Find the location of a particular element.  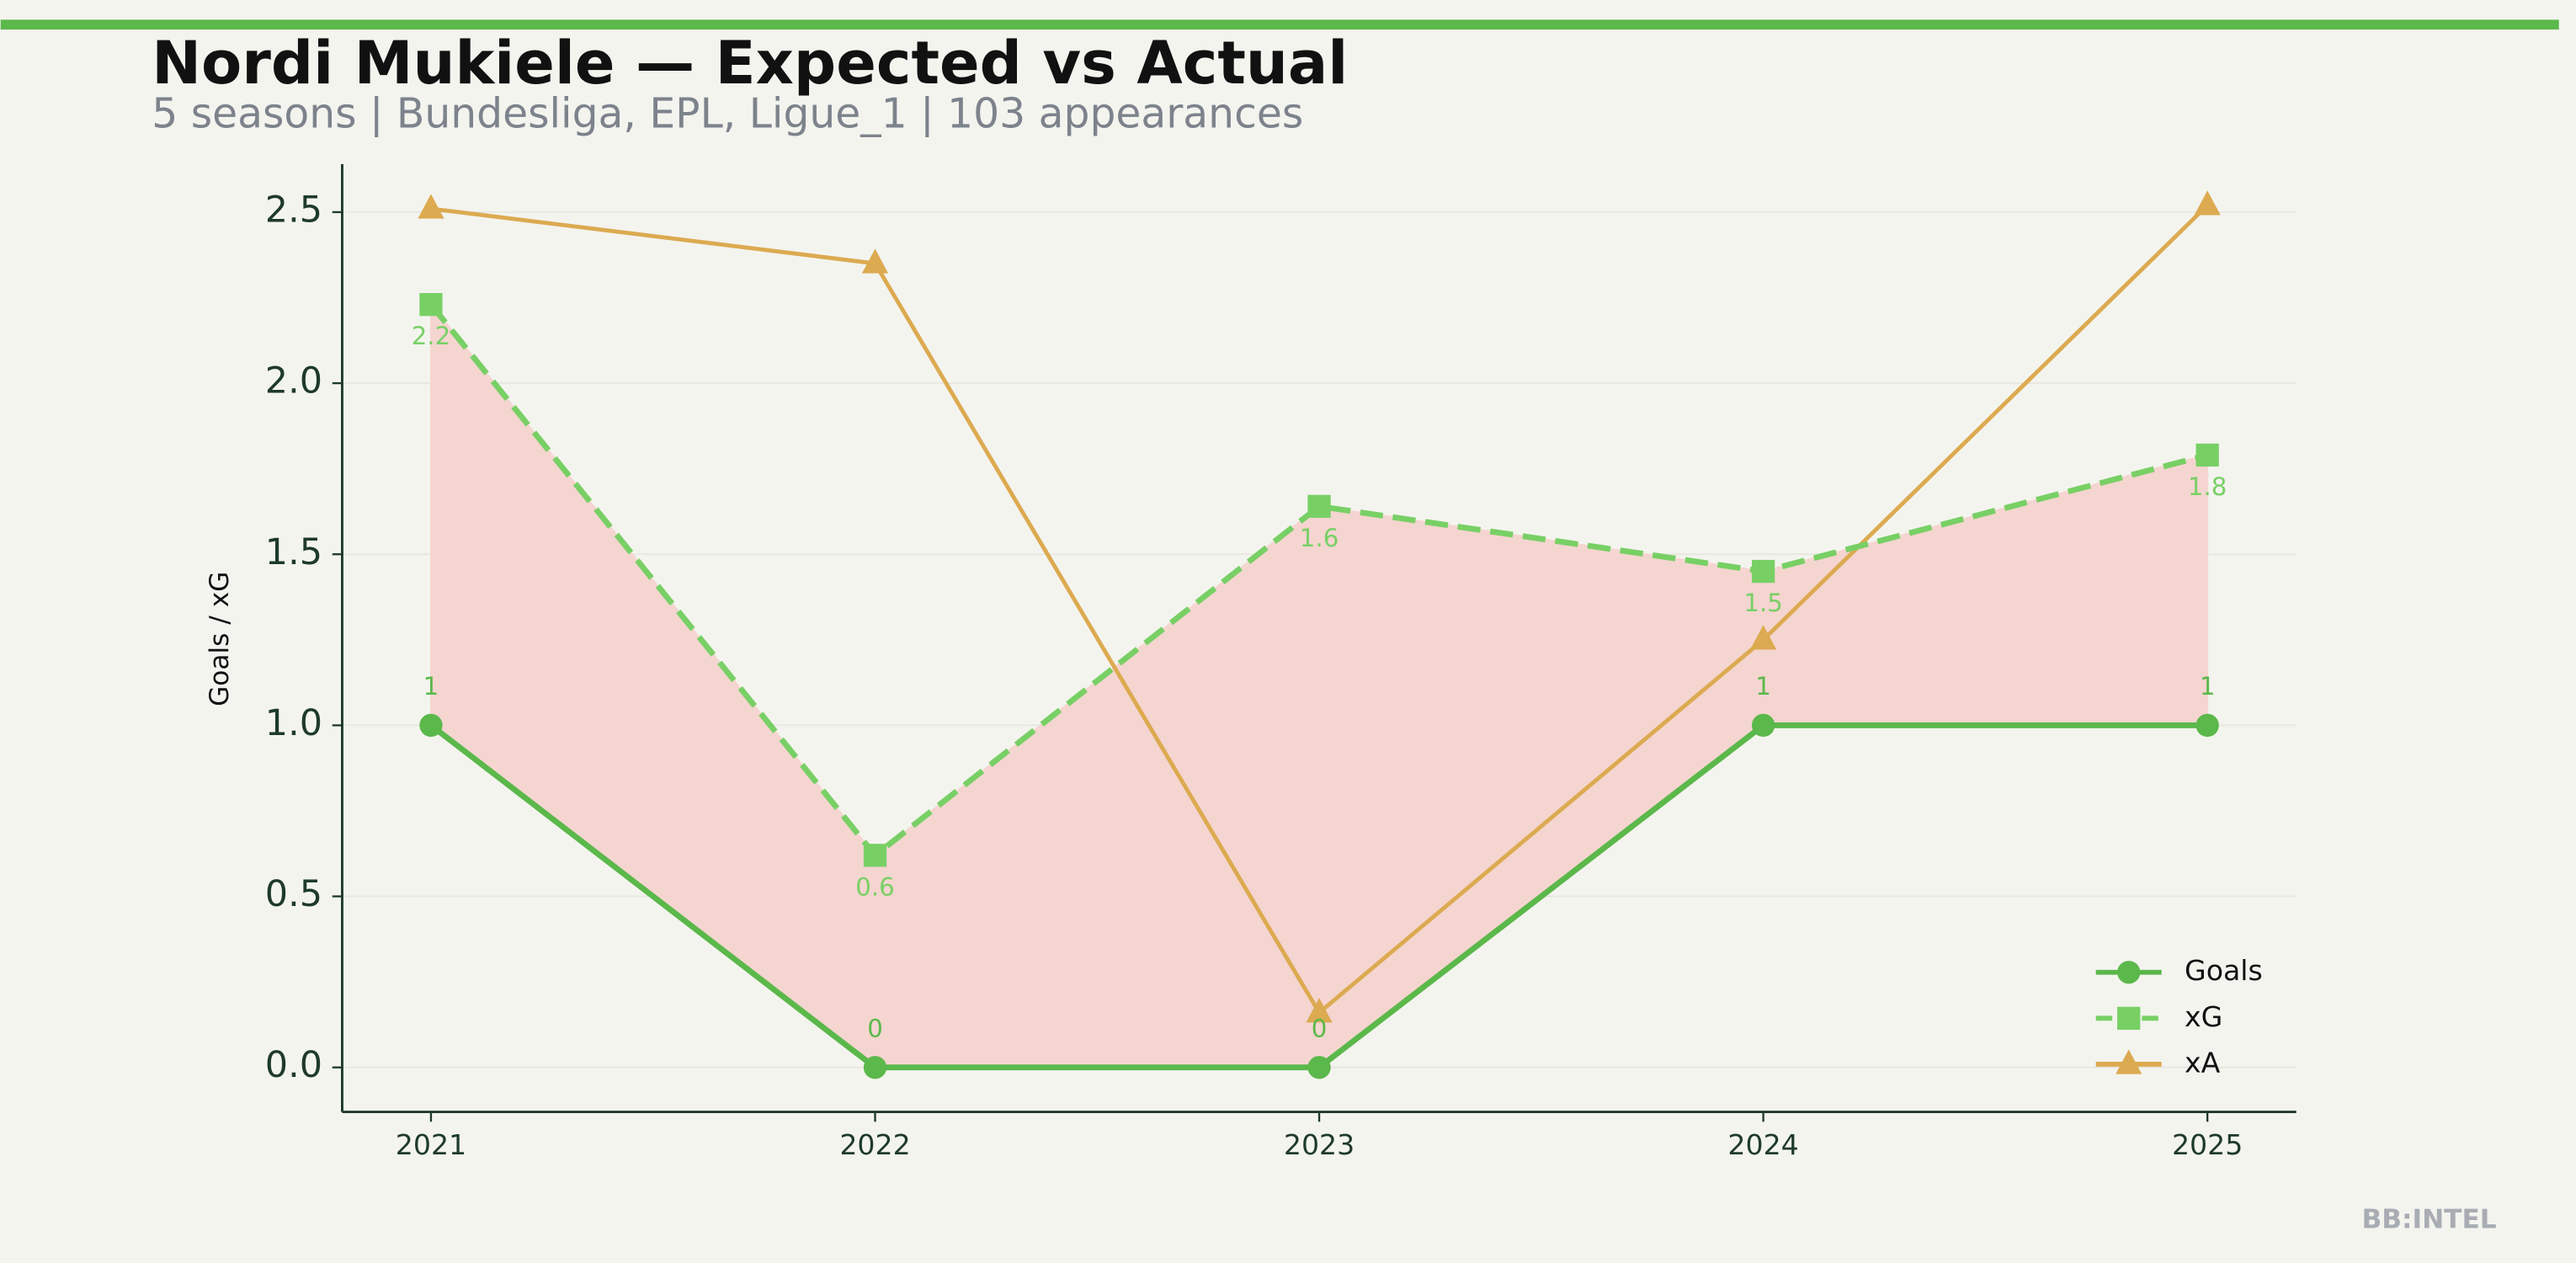

data-label: 0.6 is located at coordinates (875, 886).